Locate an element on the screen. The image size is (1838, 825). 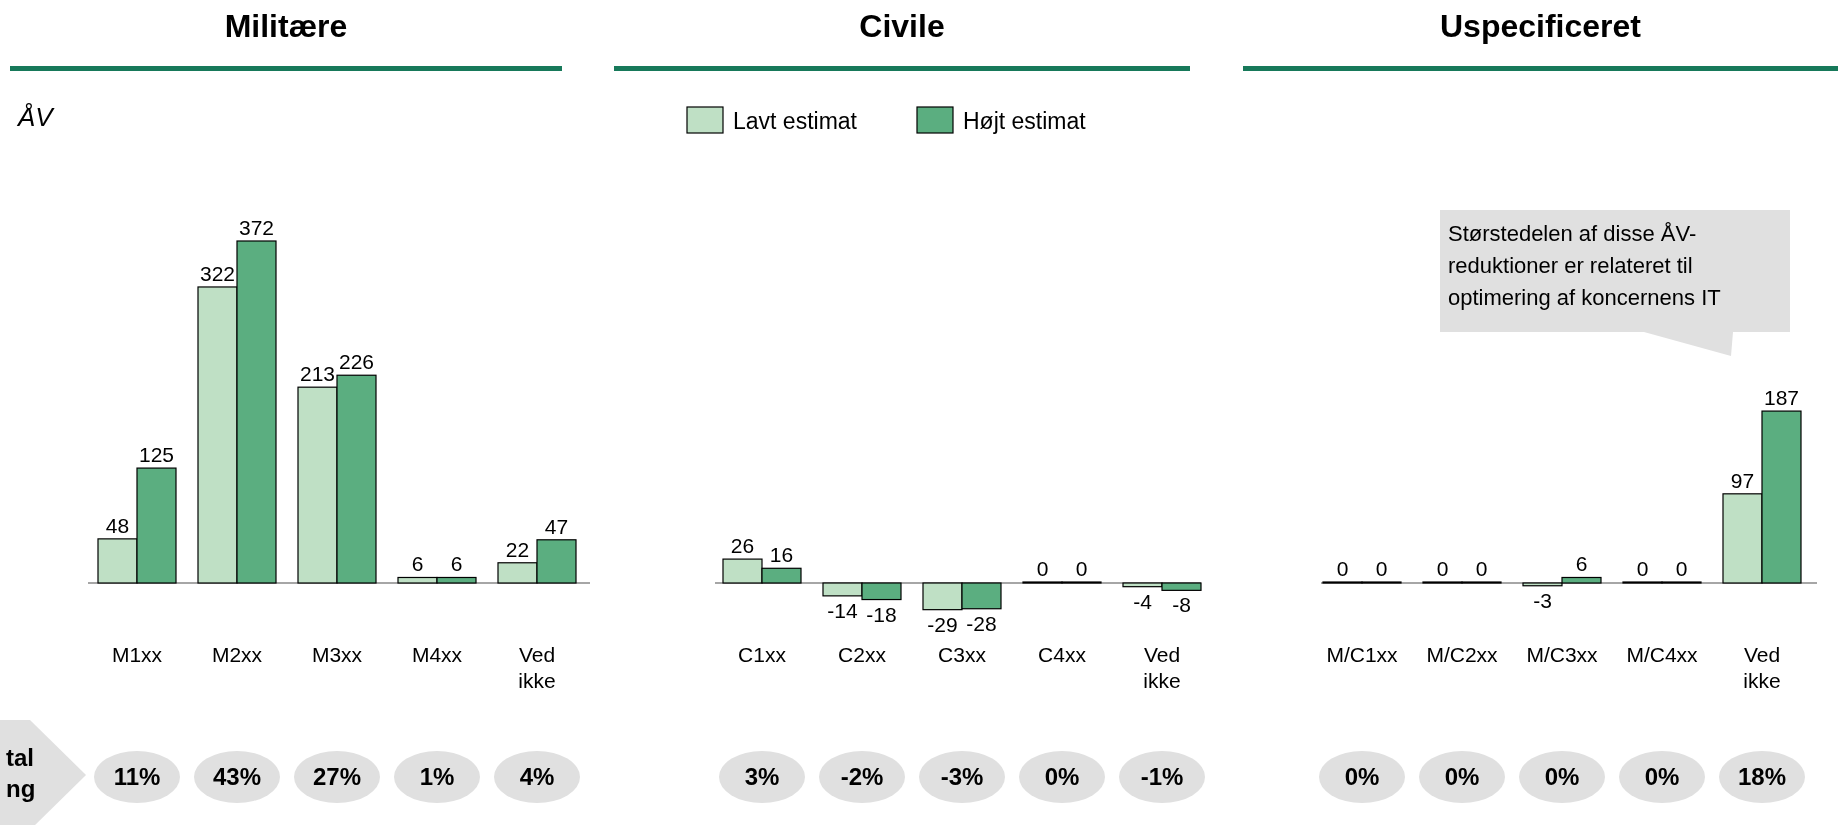
text: 1% is located at coordinates (437, 776).